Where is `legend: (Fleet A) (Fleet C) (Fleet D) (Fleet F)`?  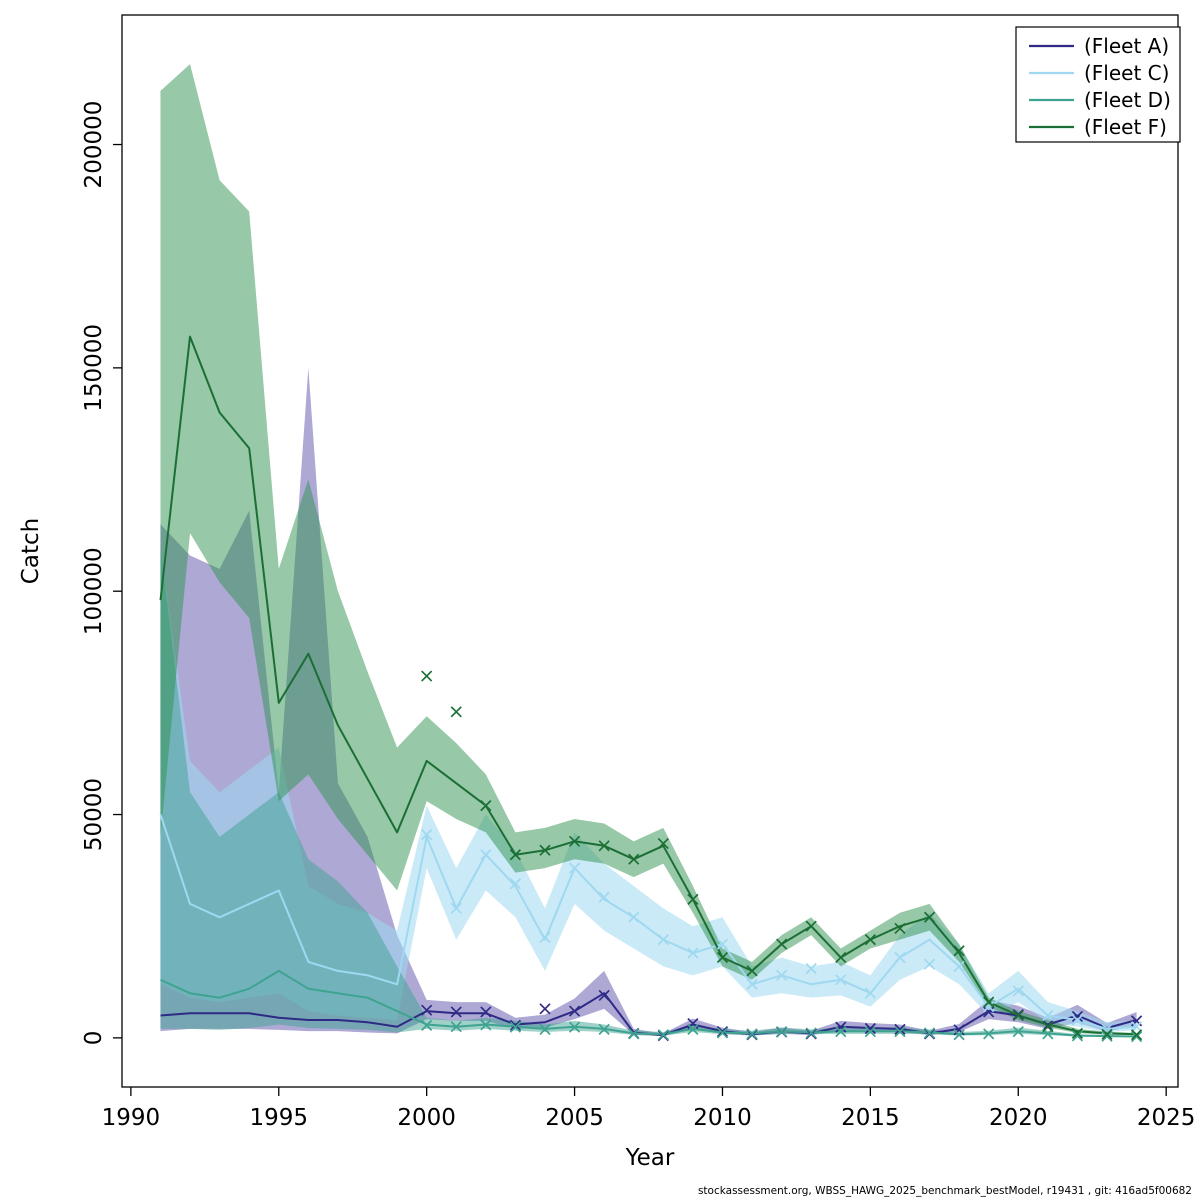
legend: (Fleet A) (Fleet C) (Fleet D) (Fleet F) is located at coordinates (1098, 84).